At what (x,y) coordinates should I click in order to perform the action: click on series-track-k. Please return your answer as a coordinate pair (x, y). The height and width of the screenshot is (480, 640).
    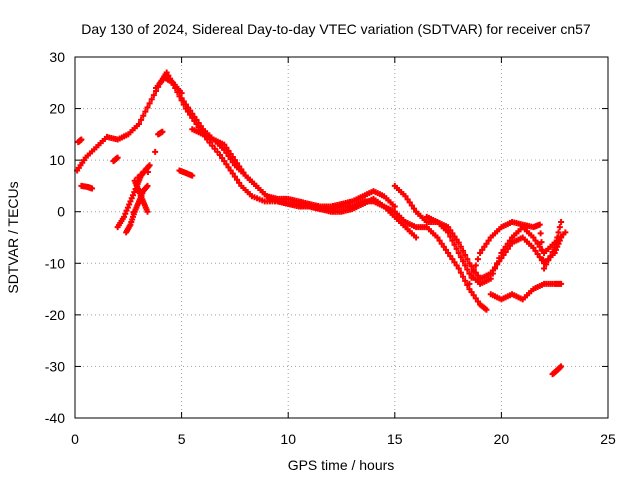
    Looking at the image, I should click on (144, 182).